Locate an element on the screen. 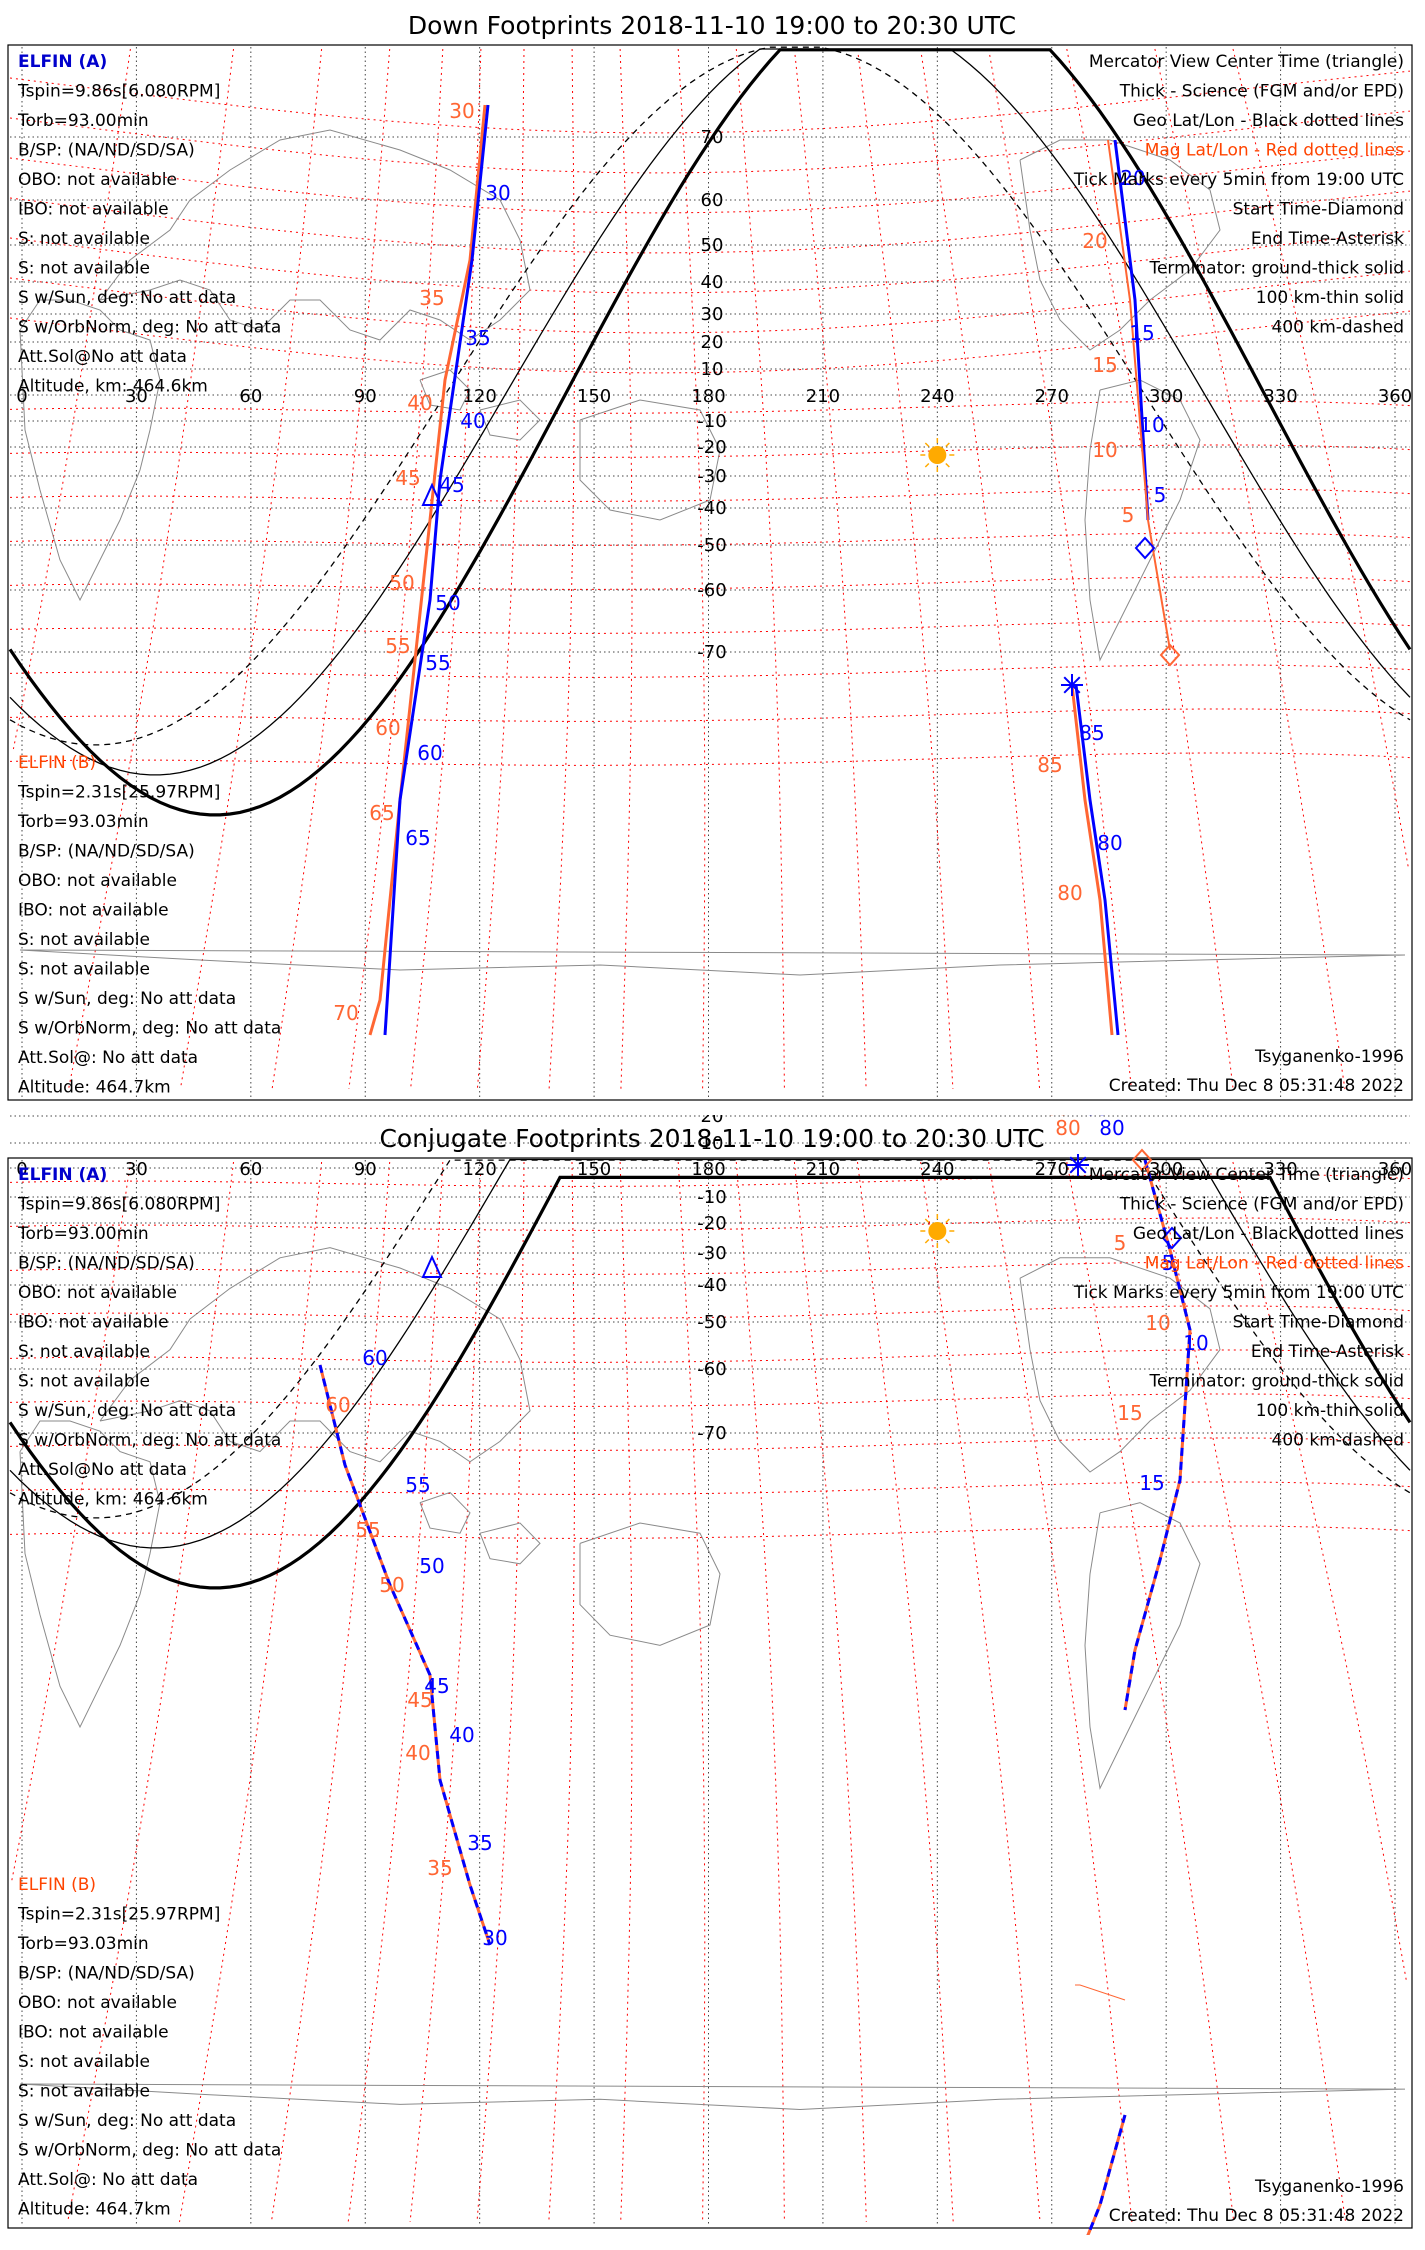  lat-label: -50 is located at coordinates (711, 1322).